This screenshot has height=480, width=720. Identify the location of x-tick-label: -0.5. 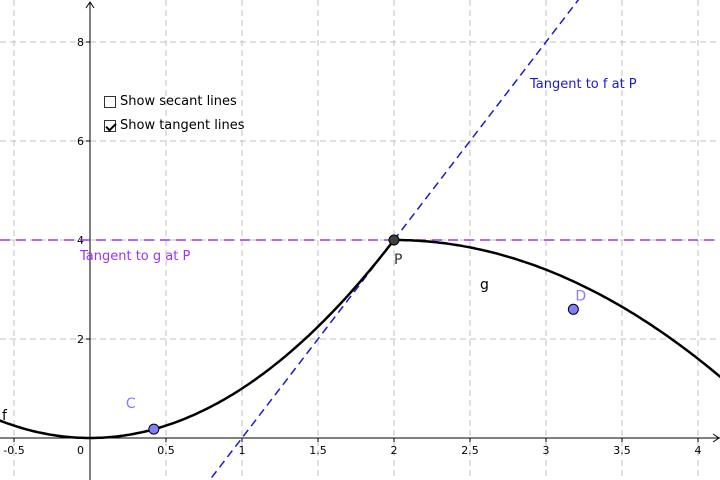
(13, 450).